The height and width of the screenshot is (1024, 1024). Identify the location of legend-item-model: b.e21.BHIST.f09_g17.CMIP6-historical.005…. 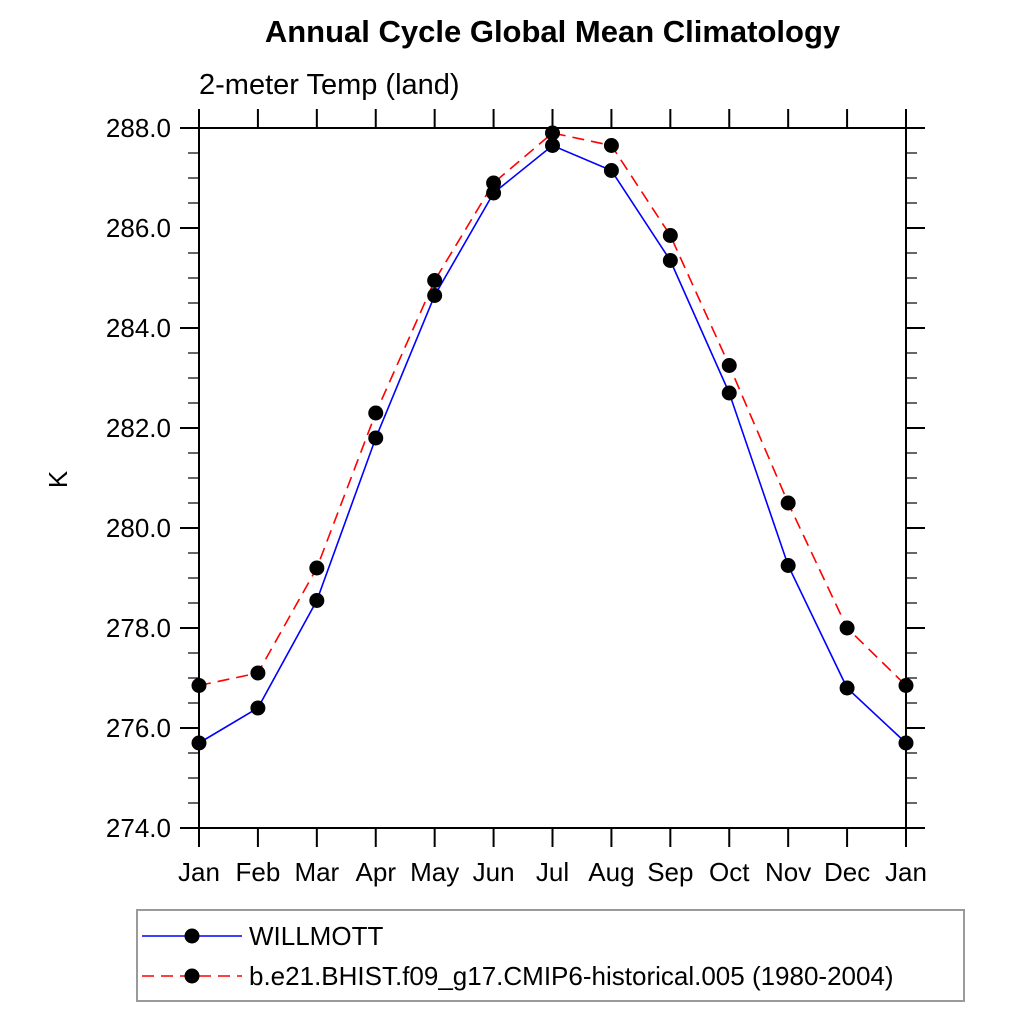
(550, 976).